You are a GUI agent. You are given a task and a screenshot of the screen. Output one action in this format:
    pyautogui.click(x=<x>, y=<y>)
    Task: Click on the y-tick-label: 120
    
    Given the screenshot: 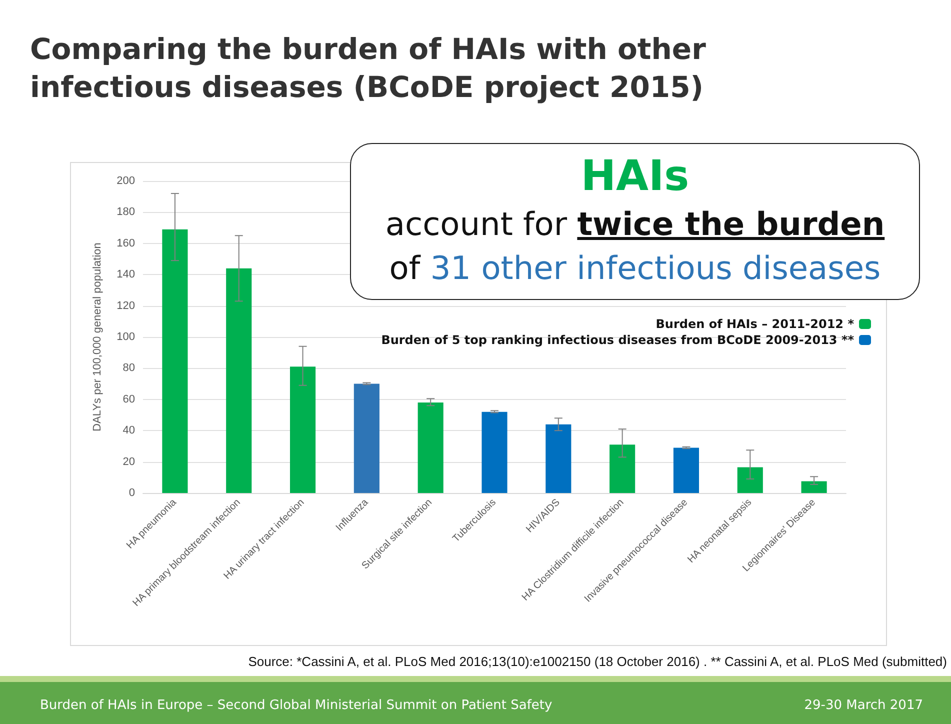 What is the action you would take?
    pyautogui.click(x=125, y=306)
    